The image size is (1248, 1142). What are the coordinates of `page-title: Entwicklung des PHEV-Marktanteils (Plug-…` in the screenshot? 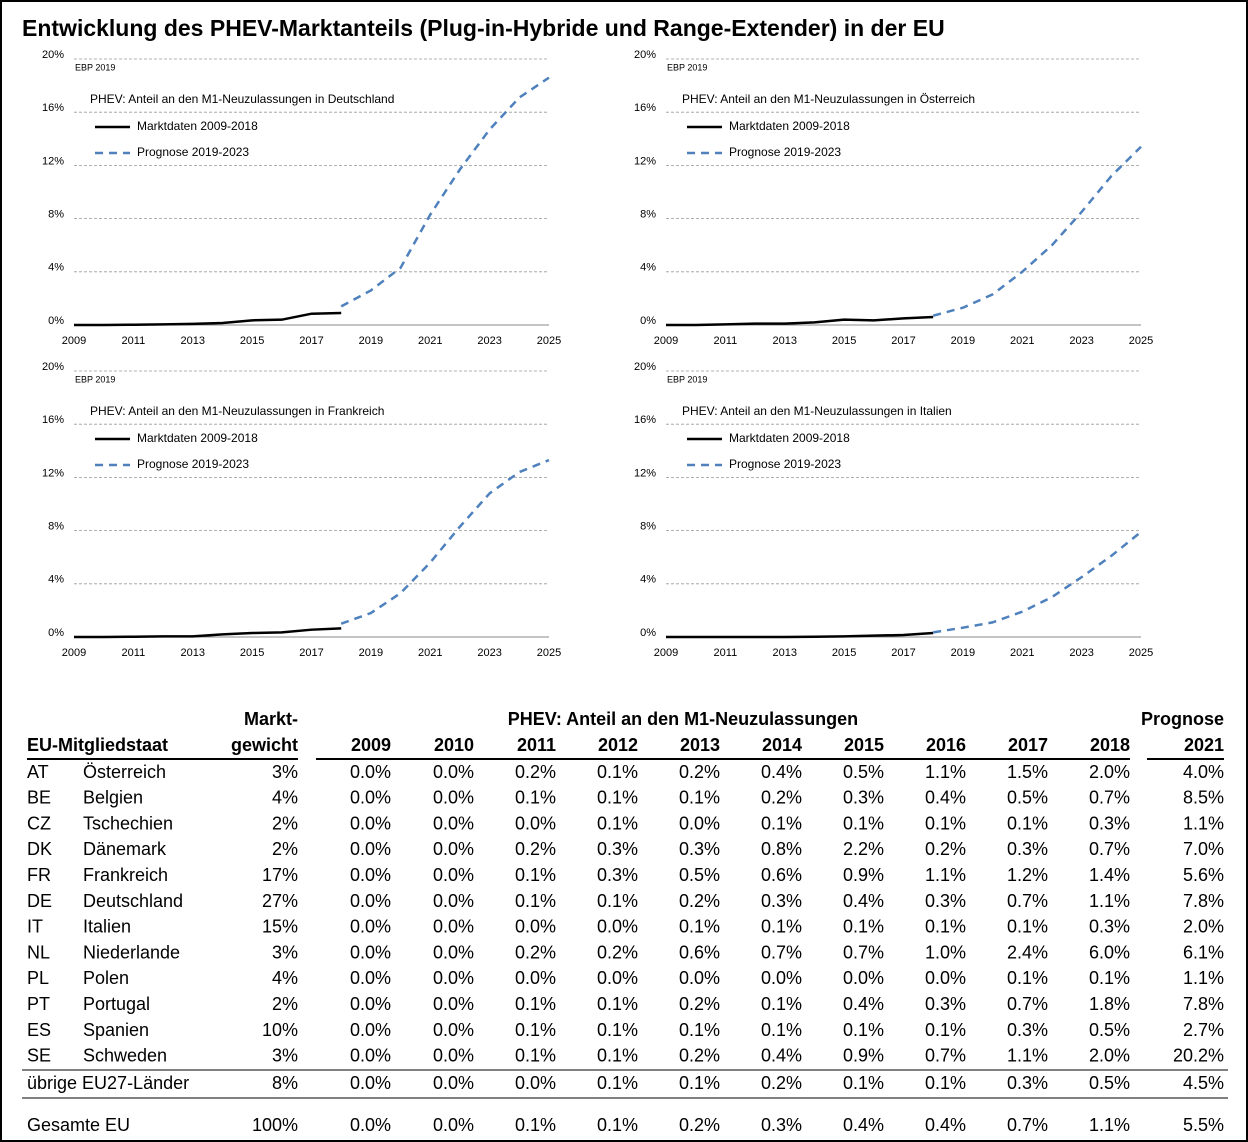 It's located at (483, 28).